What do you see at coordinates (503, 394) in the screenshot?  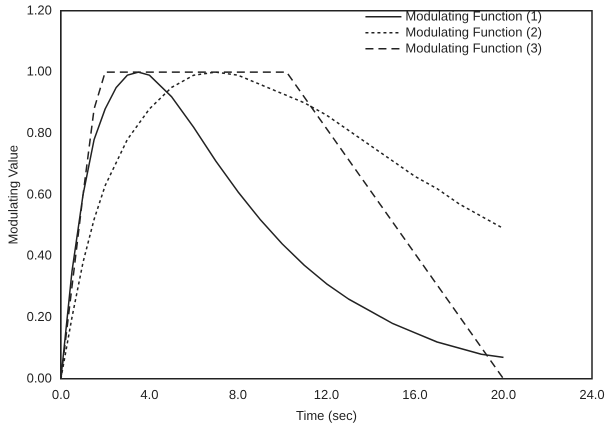 I see `x-tick-label: 20.0` at bounding box center [503, 394].